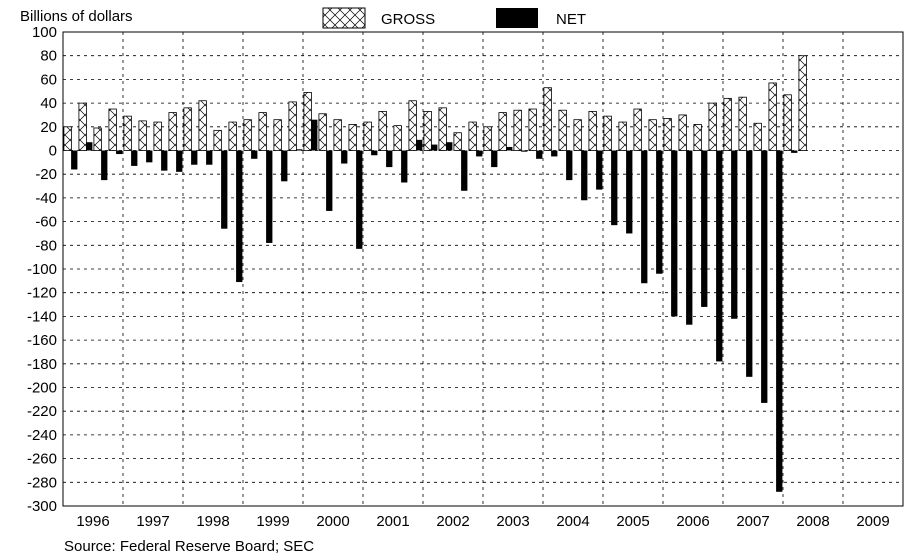  What do you see at coordinates (42, 340) in the screenshot?
I see `y-tick-label: -160` at bounding box center [42, 340].